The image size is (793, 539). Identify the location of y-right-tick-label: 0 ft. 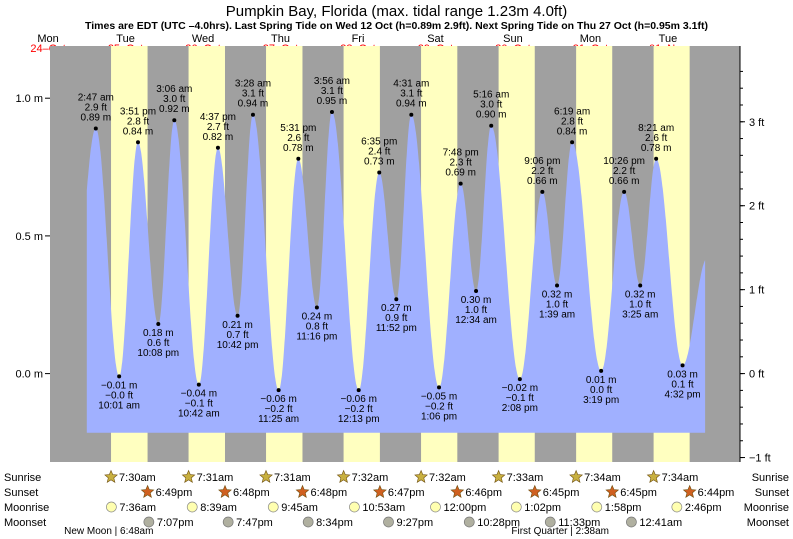
(756, 375).